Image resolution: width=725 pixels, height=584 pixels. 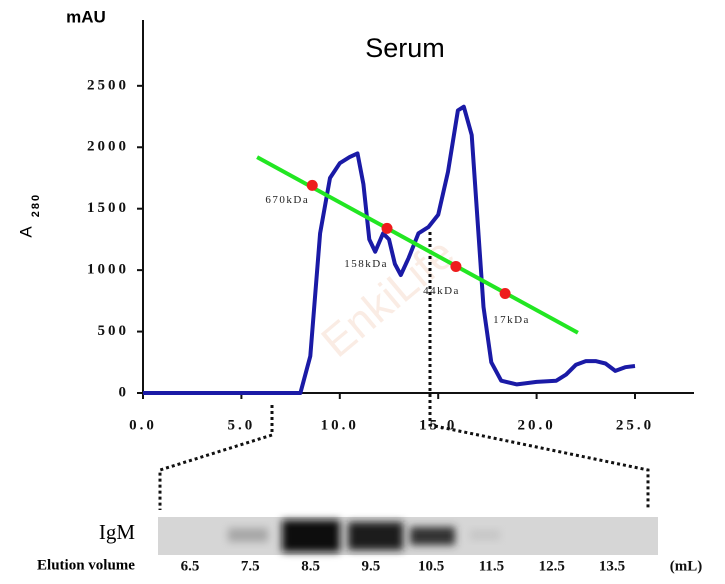 I want to click on lane-label: 13.5, so click(x=612, y=566).